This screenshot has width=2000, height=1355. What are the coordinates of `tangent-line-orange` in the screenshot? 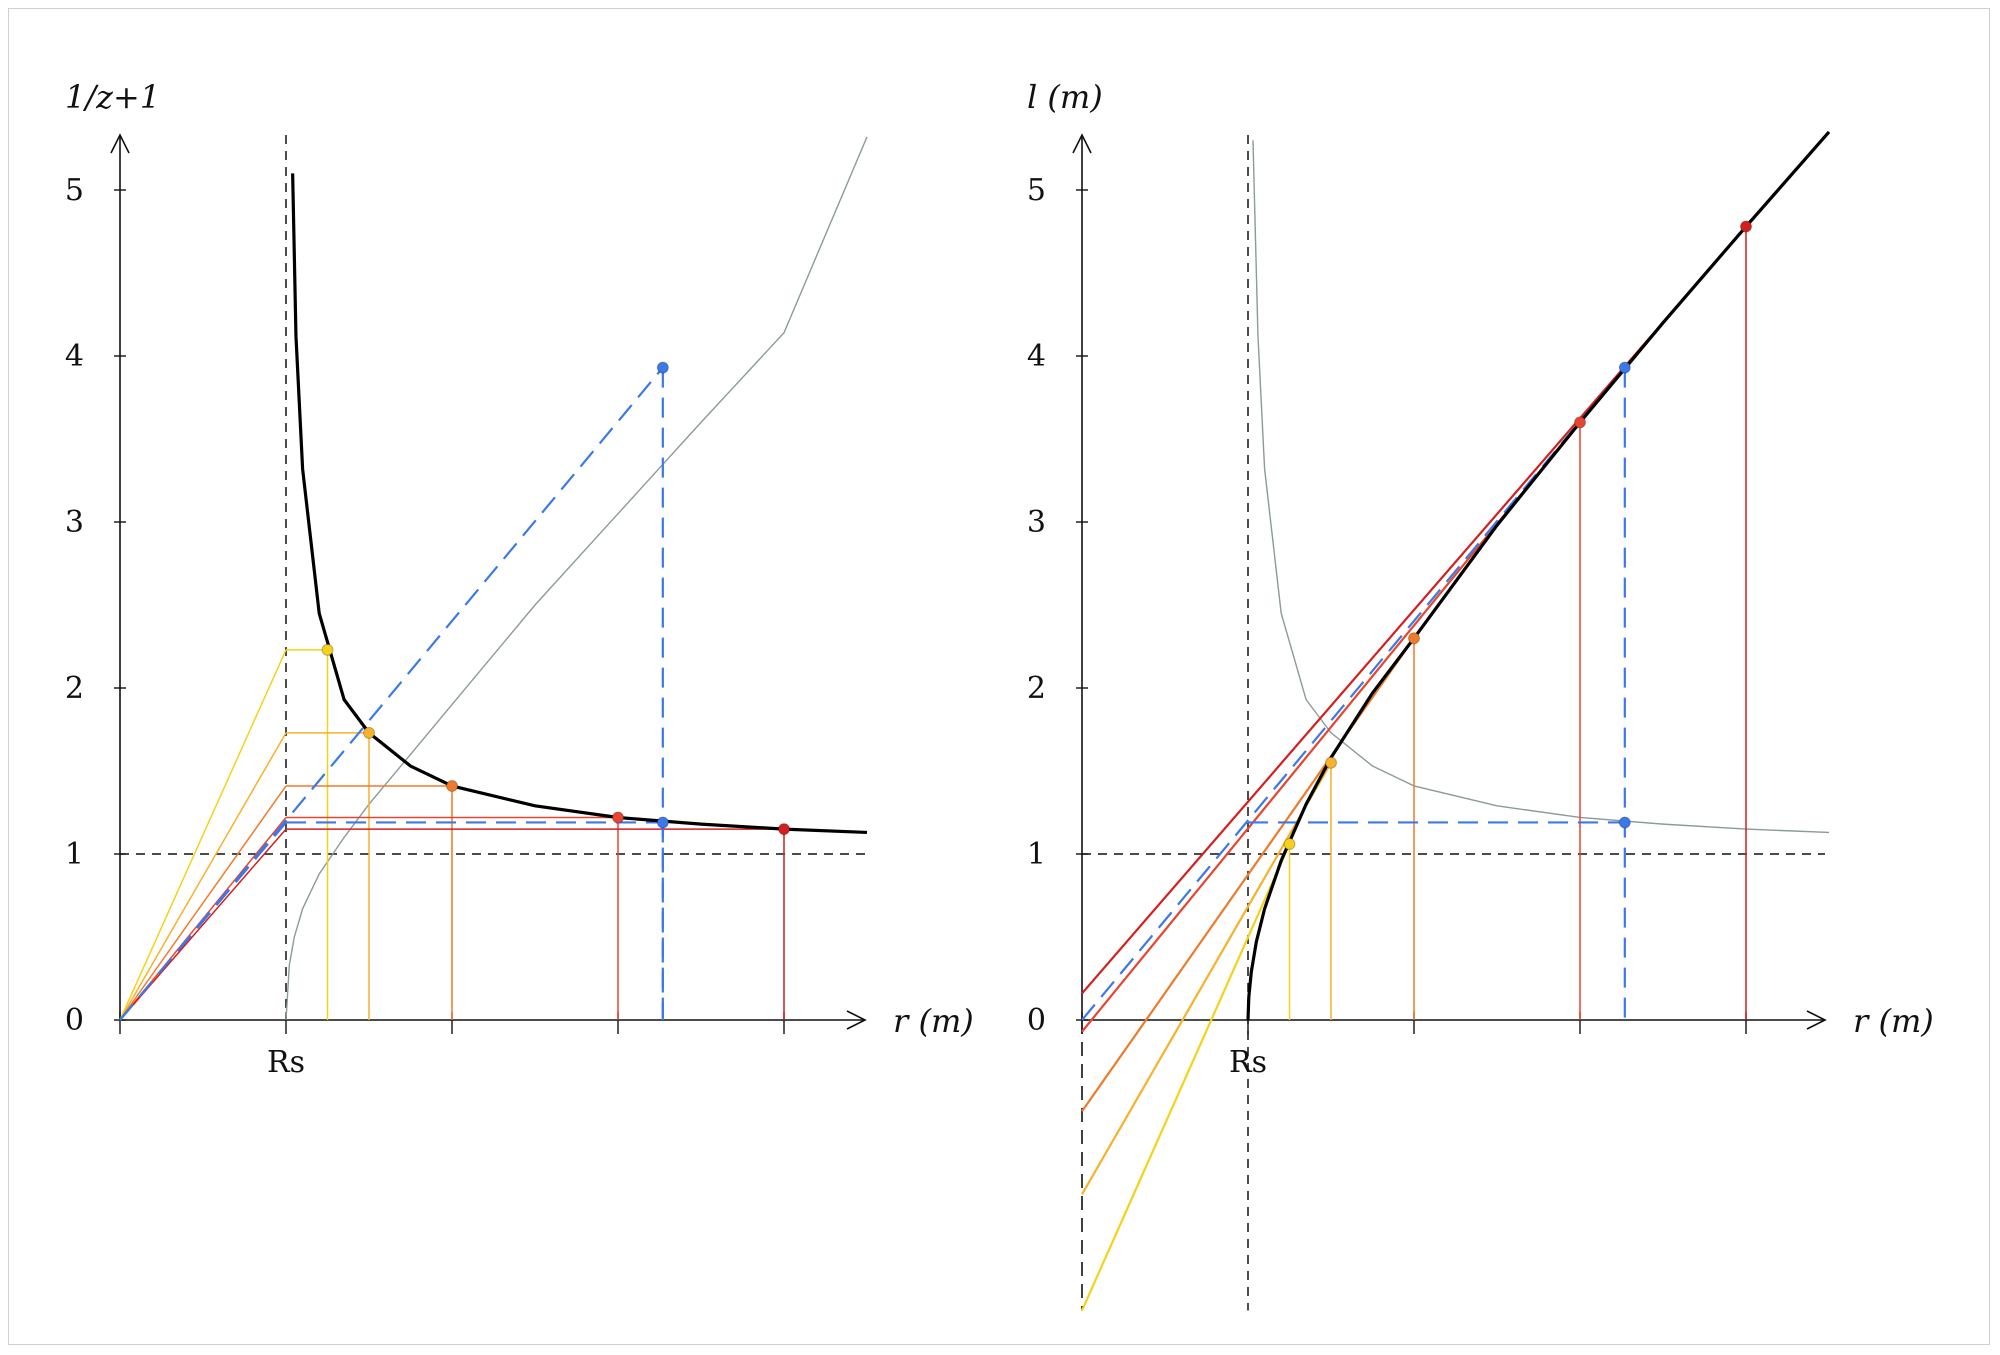 It's located at (1248, 874).